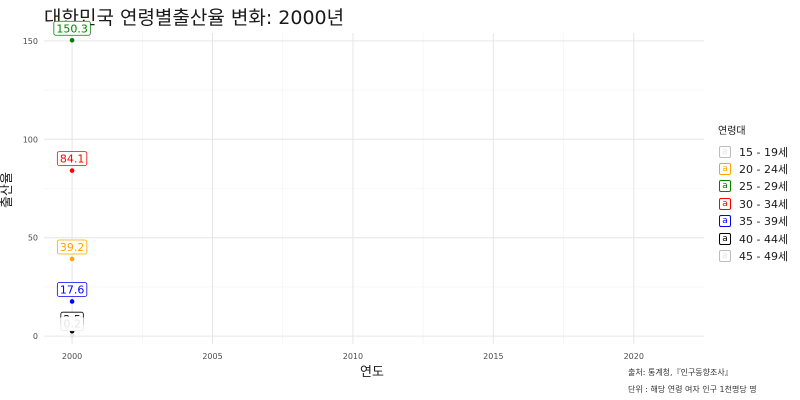 This screenshot has width=800, height=400. I want to click on legend-item: a 35 - 39세, so click(753, 221).